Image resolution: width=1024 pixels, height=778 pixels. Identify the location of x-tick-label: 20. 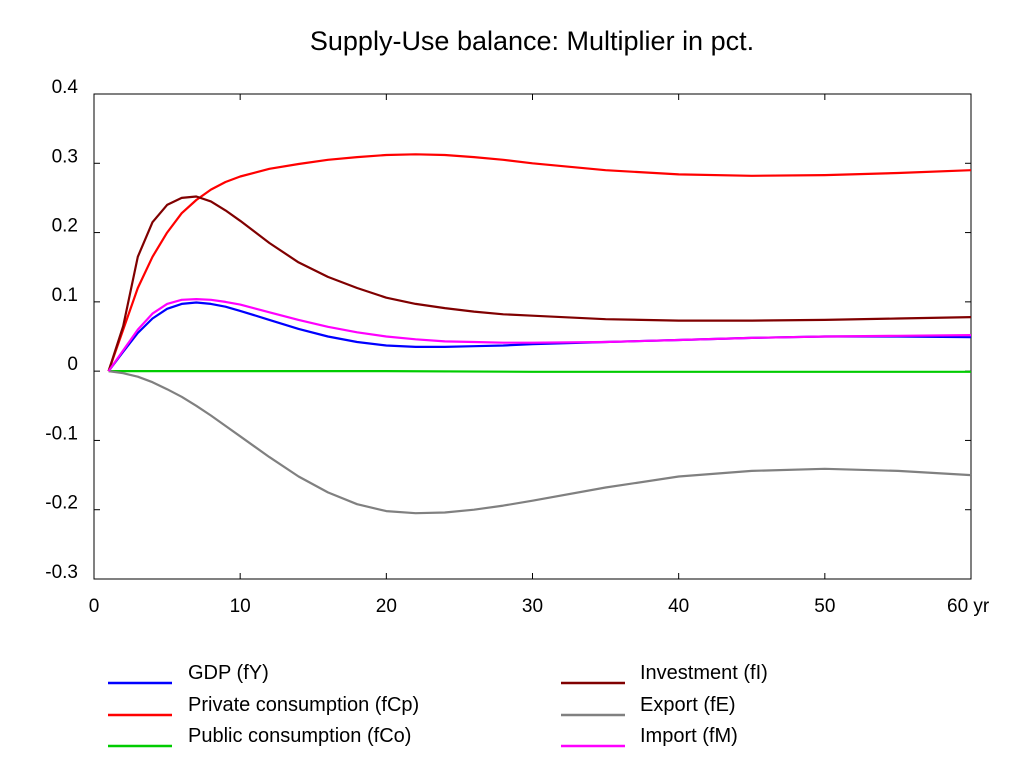
(386, 606).